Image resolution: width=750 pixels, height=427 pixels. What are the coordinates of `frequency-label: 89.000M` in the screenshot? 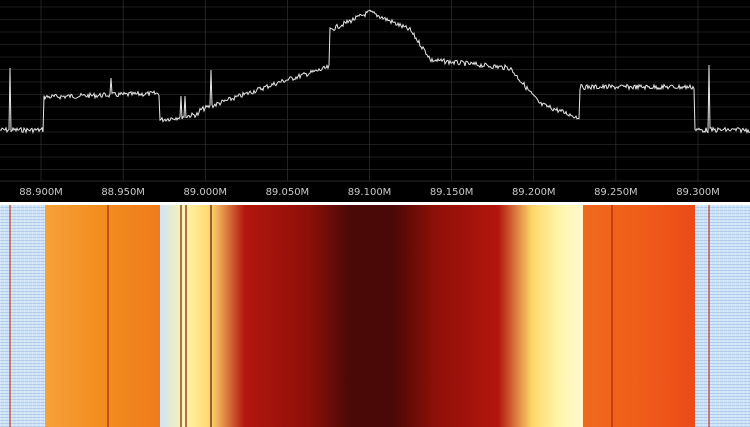 It's located at (205, 192).